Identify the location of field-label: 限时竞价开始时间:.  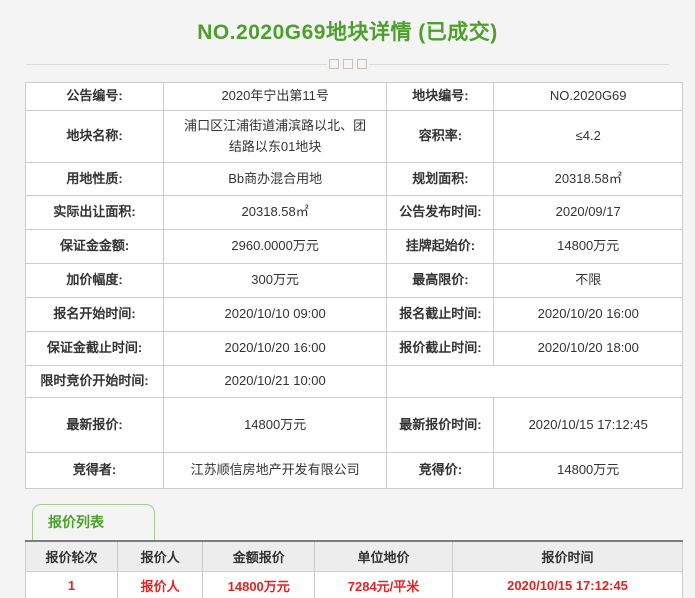
(94, 381).